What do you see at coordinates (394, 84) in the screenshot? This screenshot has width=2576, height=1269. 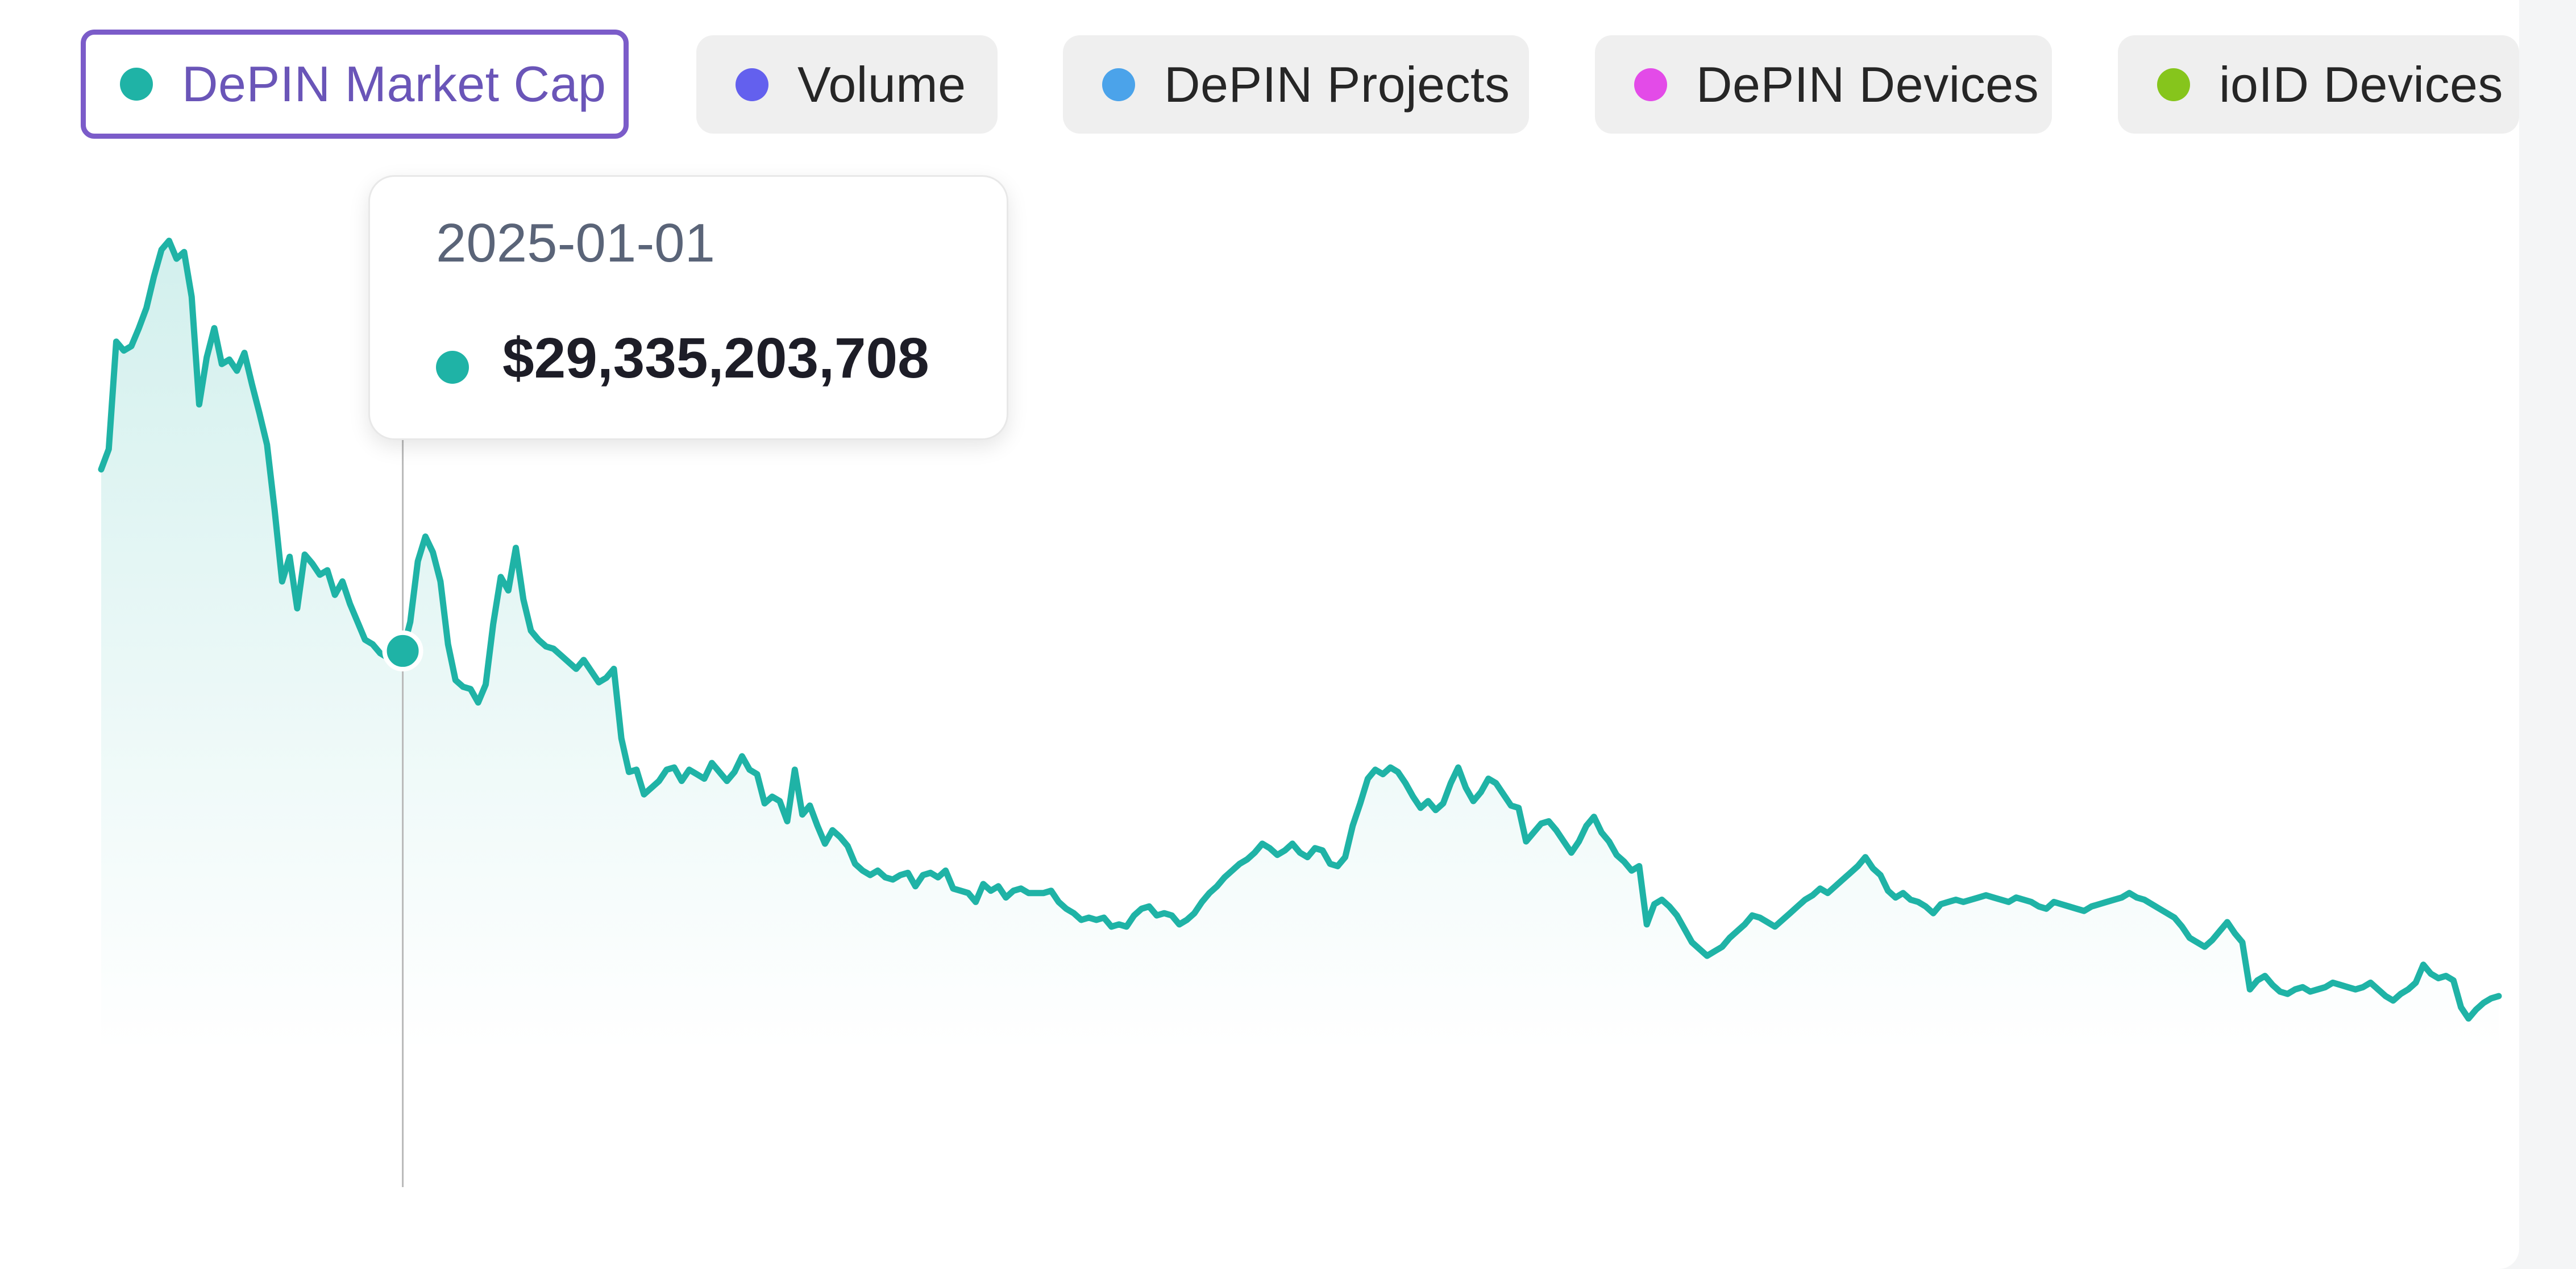 I see `tab-label: DePIN Market Cap` at bounding box center [394, 84].